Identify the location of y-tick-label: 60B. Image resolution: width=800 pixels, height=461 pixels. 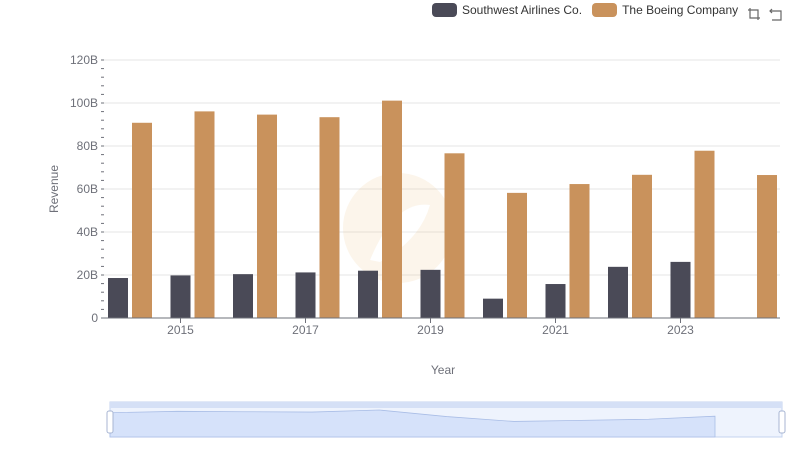
(87, 189).